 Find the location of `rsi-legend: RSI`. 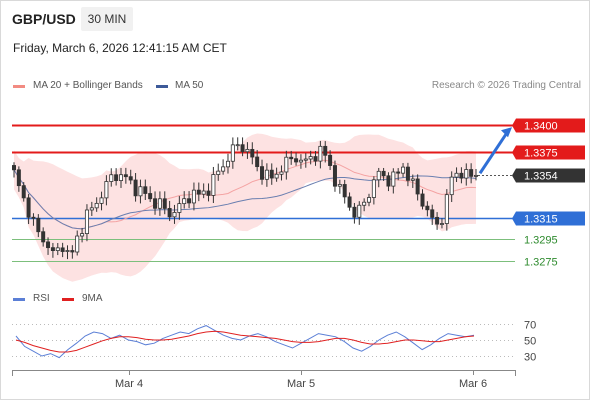

rsi-legend: RSI is located at coordinates (41, 298).